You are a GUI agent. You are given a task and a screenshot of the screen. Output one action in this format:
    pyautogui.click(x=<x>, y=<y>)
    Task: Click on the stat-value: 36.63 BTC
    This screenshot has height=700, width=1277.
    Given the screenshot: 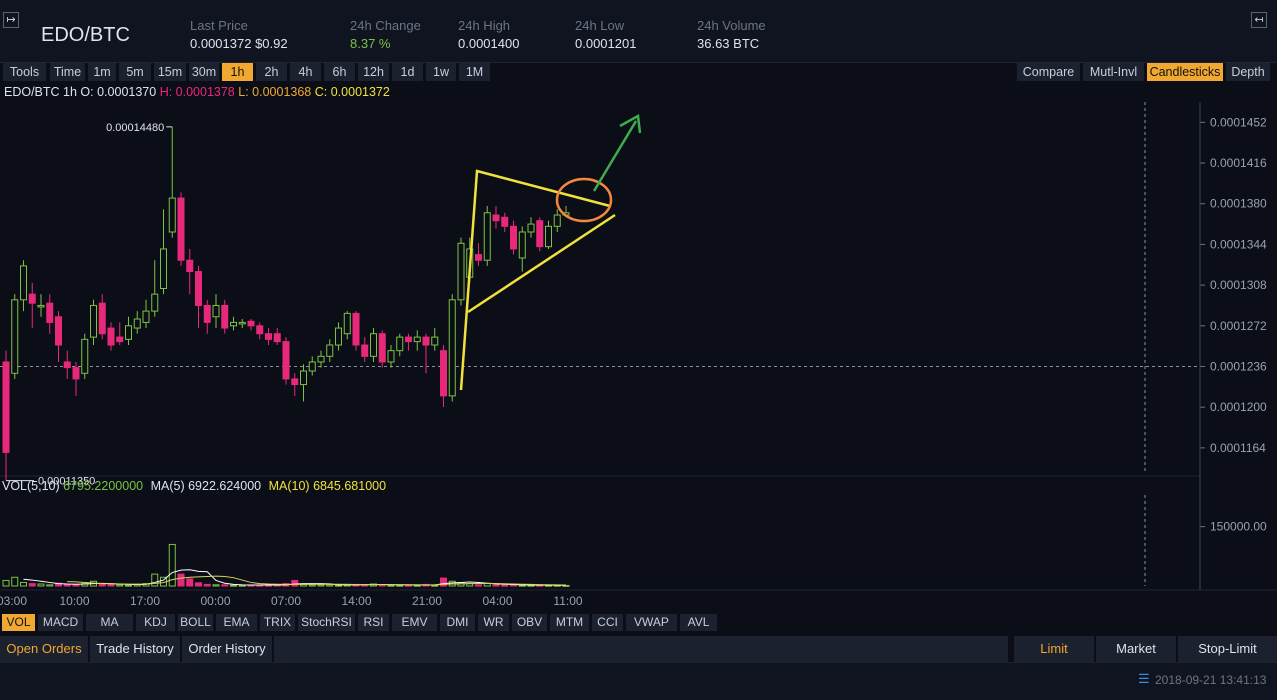 What is the action you would take?
    pyautogui.click(x=728, y=43)
    